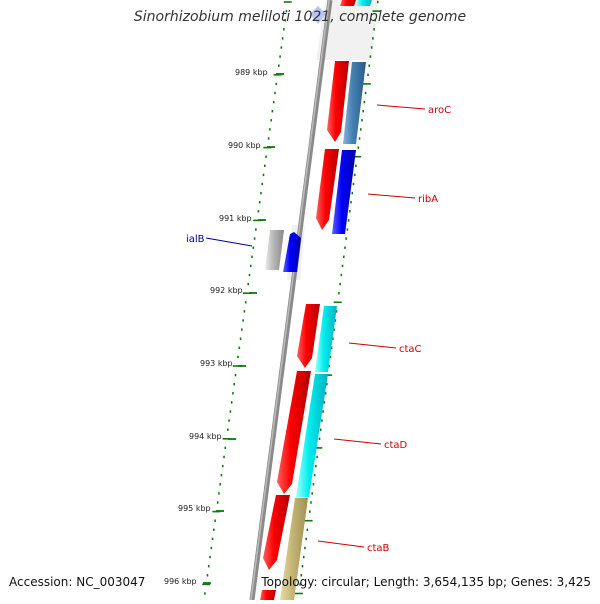  Describe the element at coordinates (226, 290) in the screenshot. I see `scale-label: 992 kbp` at that location.